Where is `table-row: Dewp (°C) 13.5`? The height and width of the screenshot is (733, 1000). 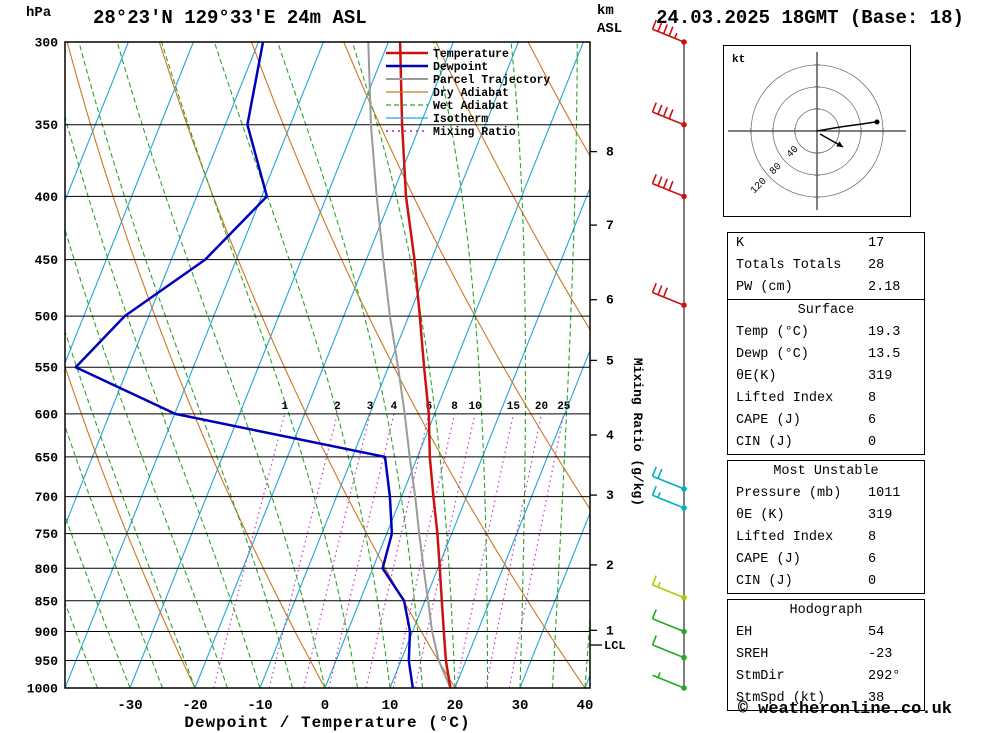 table-row: Dewp (°C) 13.5 is located at coordinates (826, 355).